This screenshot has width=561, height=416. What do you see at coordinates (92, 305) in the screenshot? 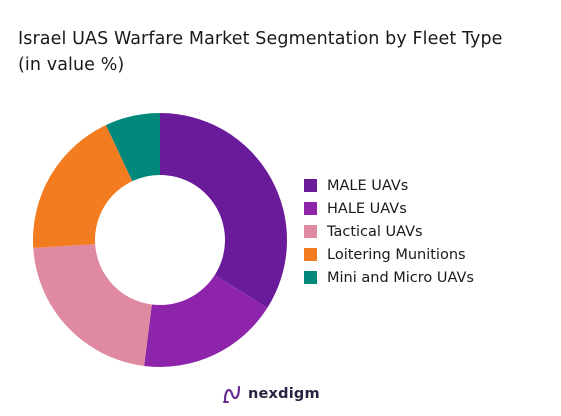
I see `donut-slice-tactical-uavs` at bounding box center [92, 305].